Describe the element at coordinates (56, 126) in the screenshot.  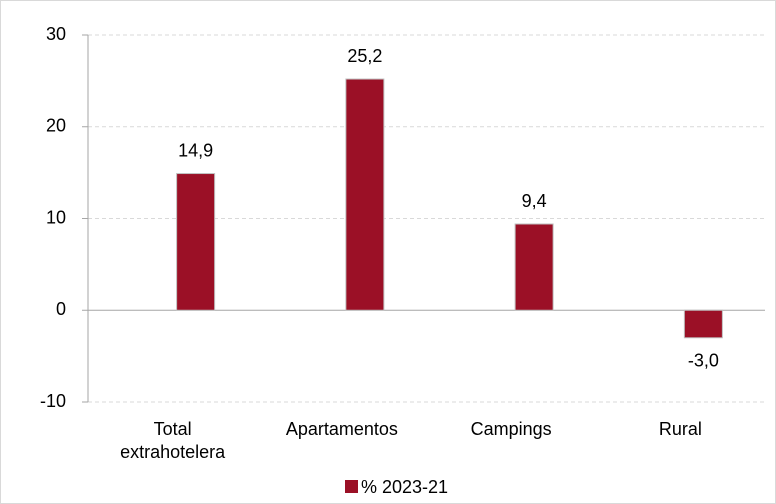
I see `y-tick-label: 20` at that location.